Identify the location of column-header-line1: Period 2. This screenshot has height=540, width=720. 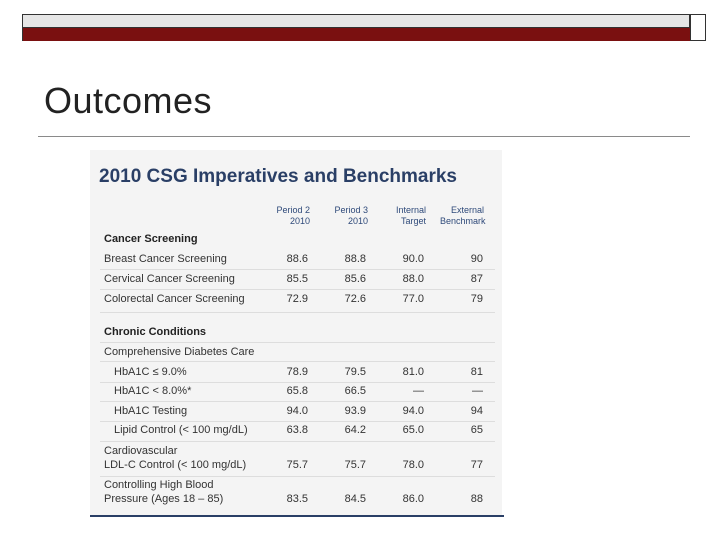
(293, 210).